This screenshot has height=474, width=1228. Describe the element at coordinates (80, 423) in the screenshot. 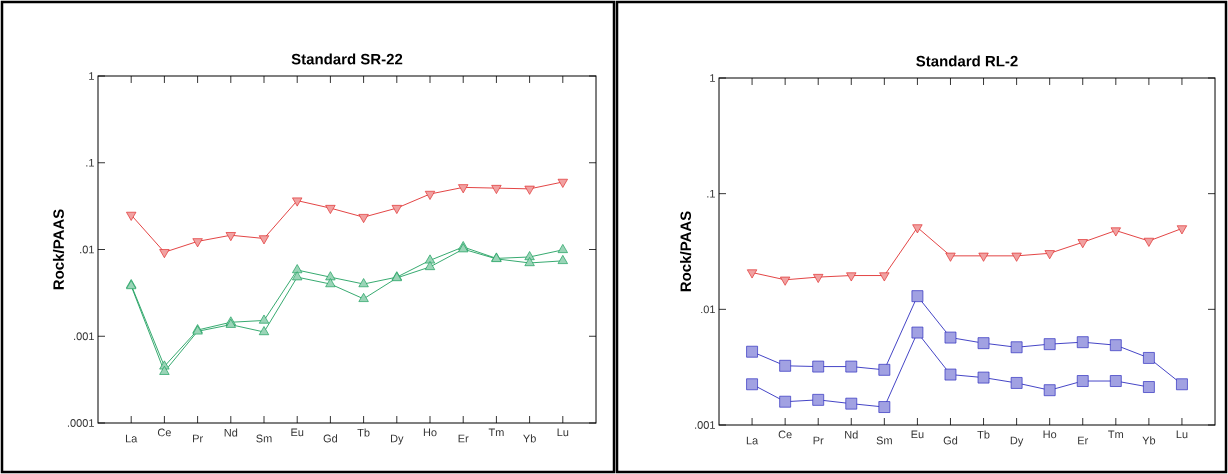

I see `y-tick-label: .0001` at that location.